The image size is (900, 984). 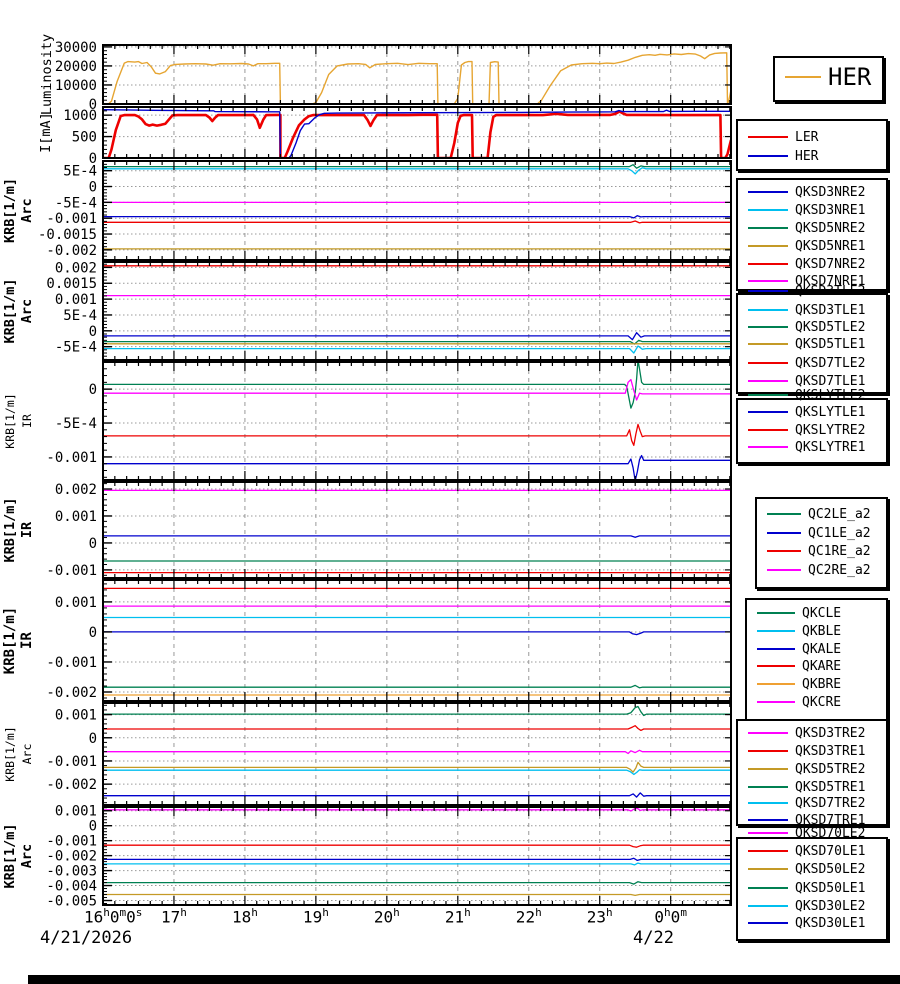 What do you see at coordinates (830, 192) in the screenshot?
I see `legend-entry-label: QKSD3NRE2` at bounding box center [830, 192].